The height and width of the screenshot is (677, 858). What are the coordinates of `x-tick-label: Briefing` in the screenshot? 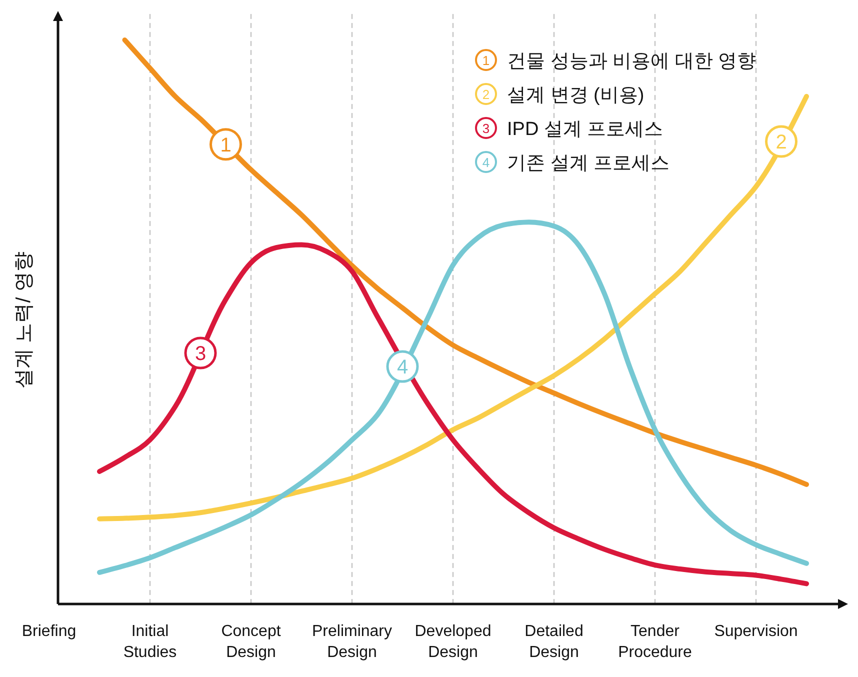 It's located at (49, 631).